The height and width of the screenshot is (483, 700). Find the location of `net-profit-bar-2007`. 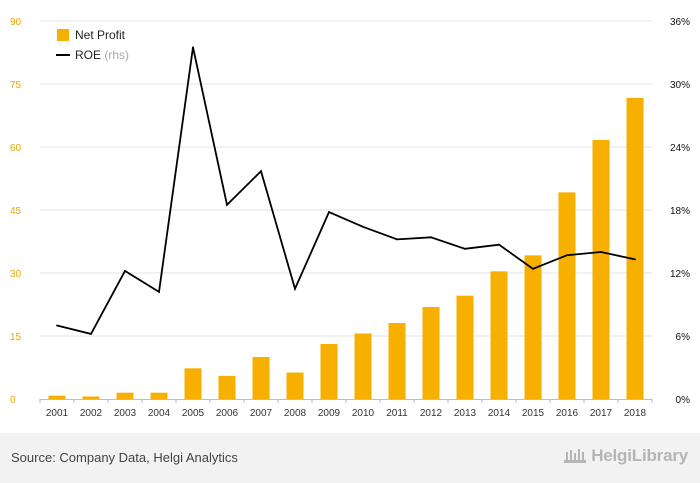

net-profit-bar-2007 is located at coordinates (261, 378).